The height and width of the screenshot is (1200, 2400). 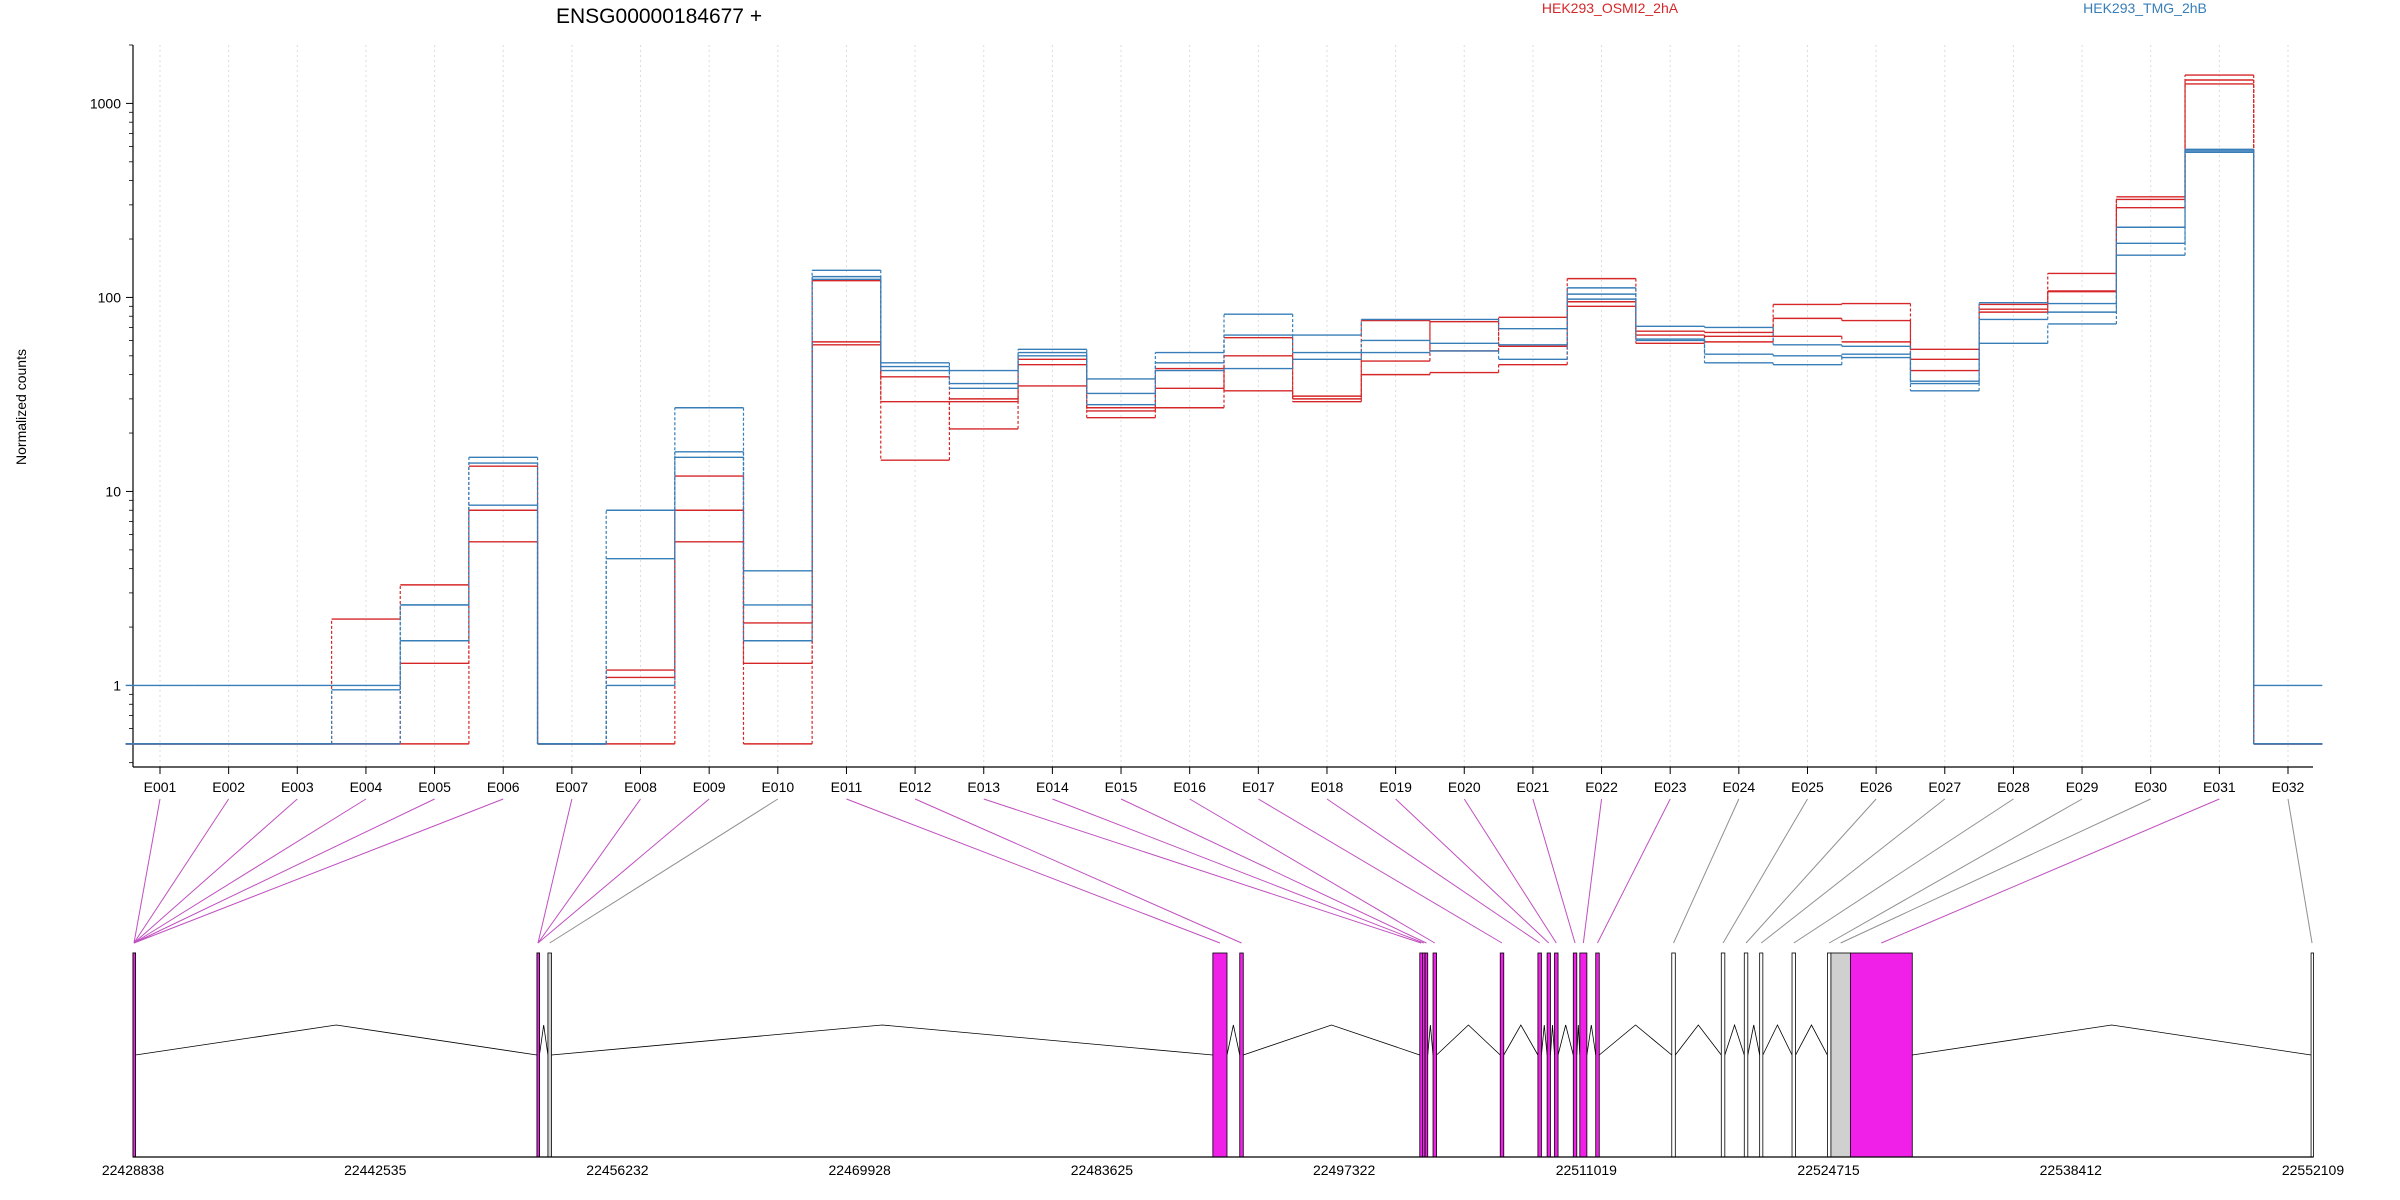 What do you see at coordinates (1723, 1055) in the screenshot?
I see `exon-block-E025` at bounding box center [1723, 1055].